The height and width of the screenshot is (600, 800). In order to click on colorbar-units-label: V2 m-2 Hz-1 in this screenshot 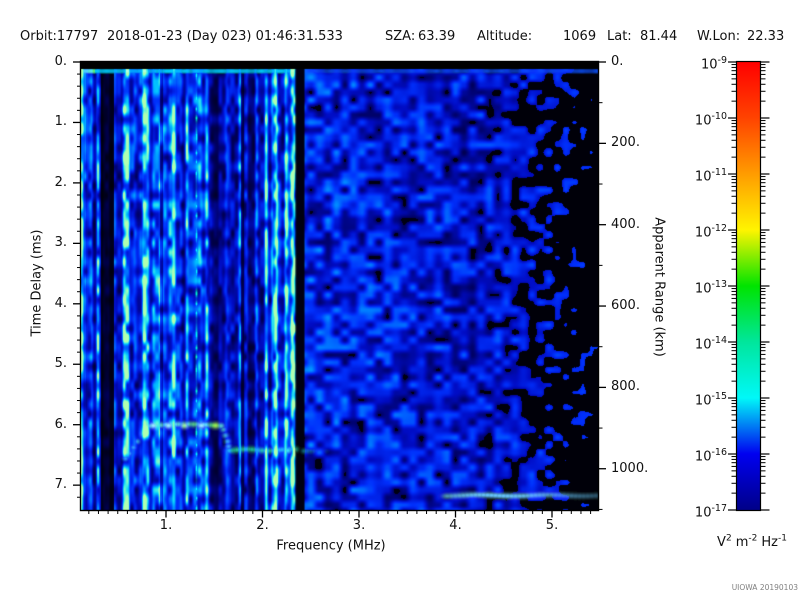, I will do `click(752, 542)`.